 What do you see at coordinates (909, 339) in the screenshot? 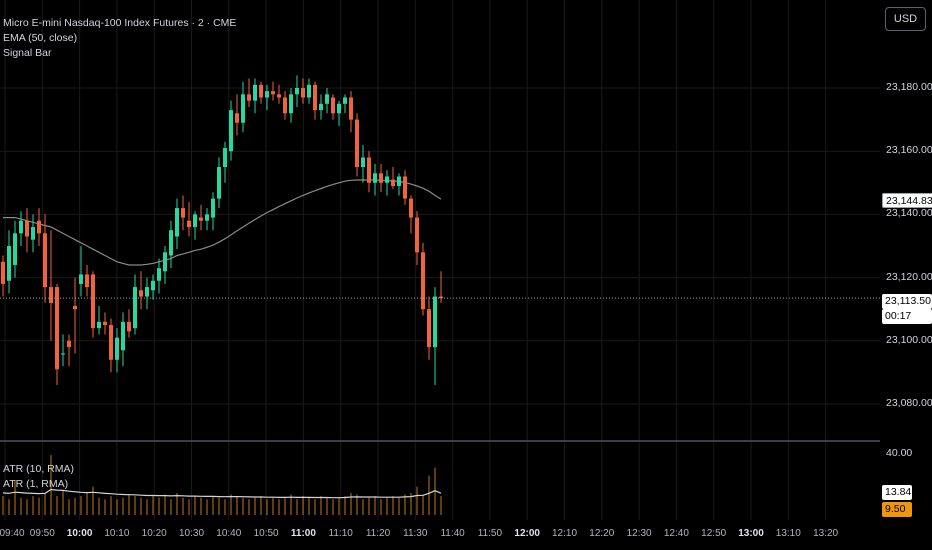
I see `price-tick-label: 23,100.00` at bounding box center [909, 339].